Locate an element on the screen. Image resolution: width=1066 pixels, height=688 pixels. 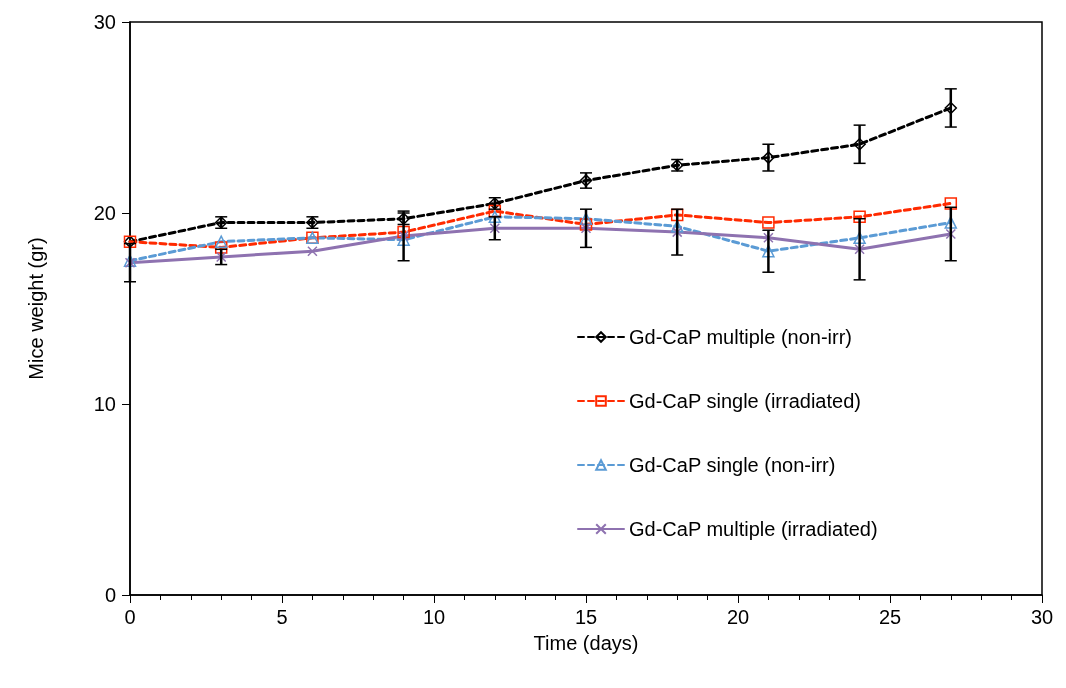
legend-label: Gd-CaP single (irradiated) is located at coordinates (745, 401).